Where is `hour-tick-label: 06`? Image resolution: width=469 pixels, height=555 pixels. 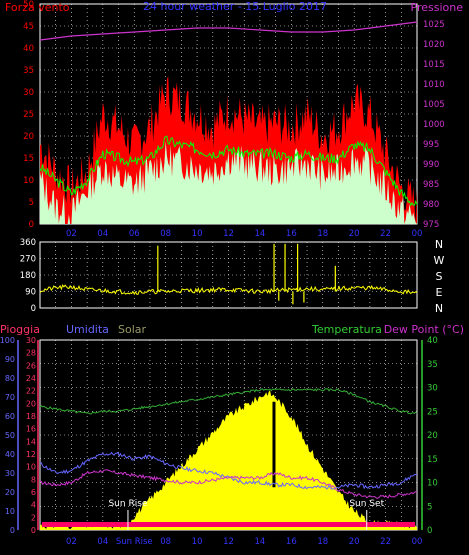
hour-tick-label: 06 is located at coordinates (134, 234).